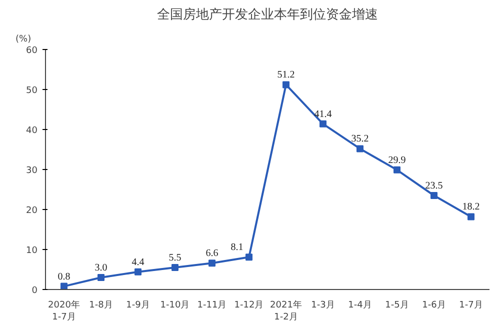  What do you see at coordinates (175, 258) in the screenshot?
I see `text: 5.5` at bounding box center [175, 258].